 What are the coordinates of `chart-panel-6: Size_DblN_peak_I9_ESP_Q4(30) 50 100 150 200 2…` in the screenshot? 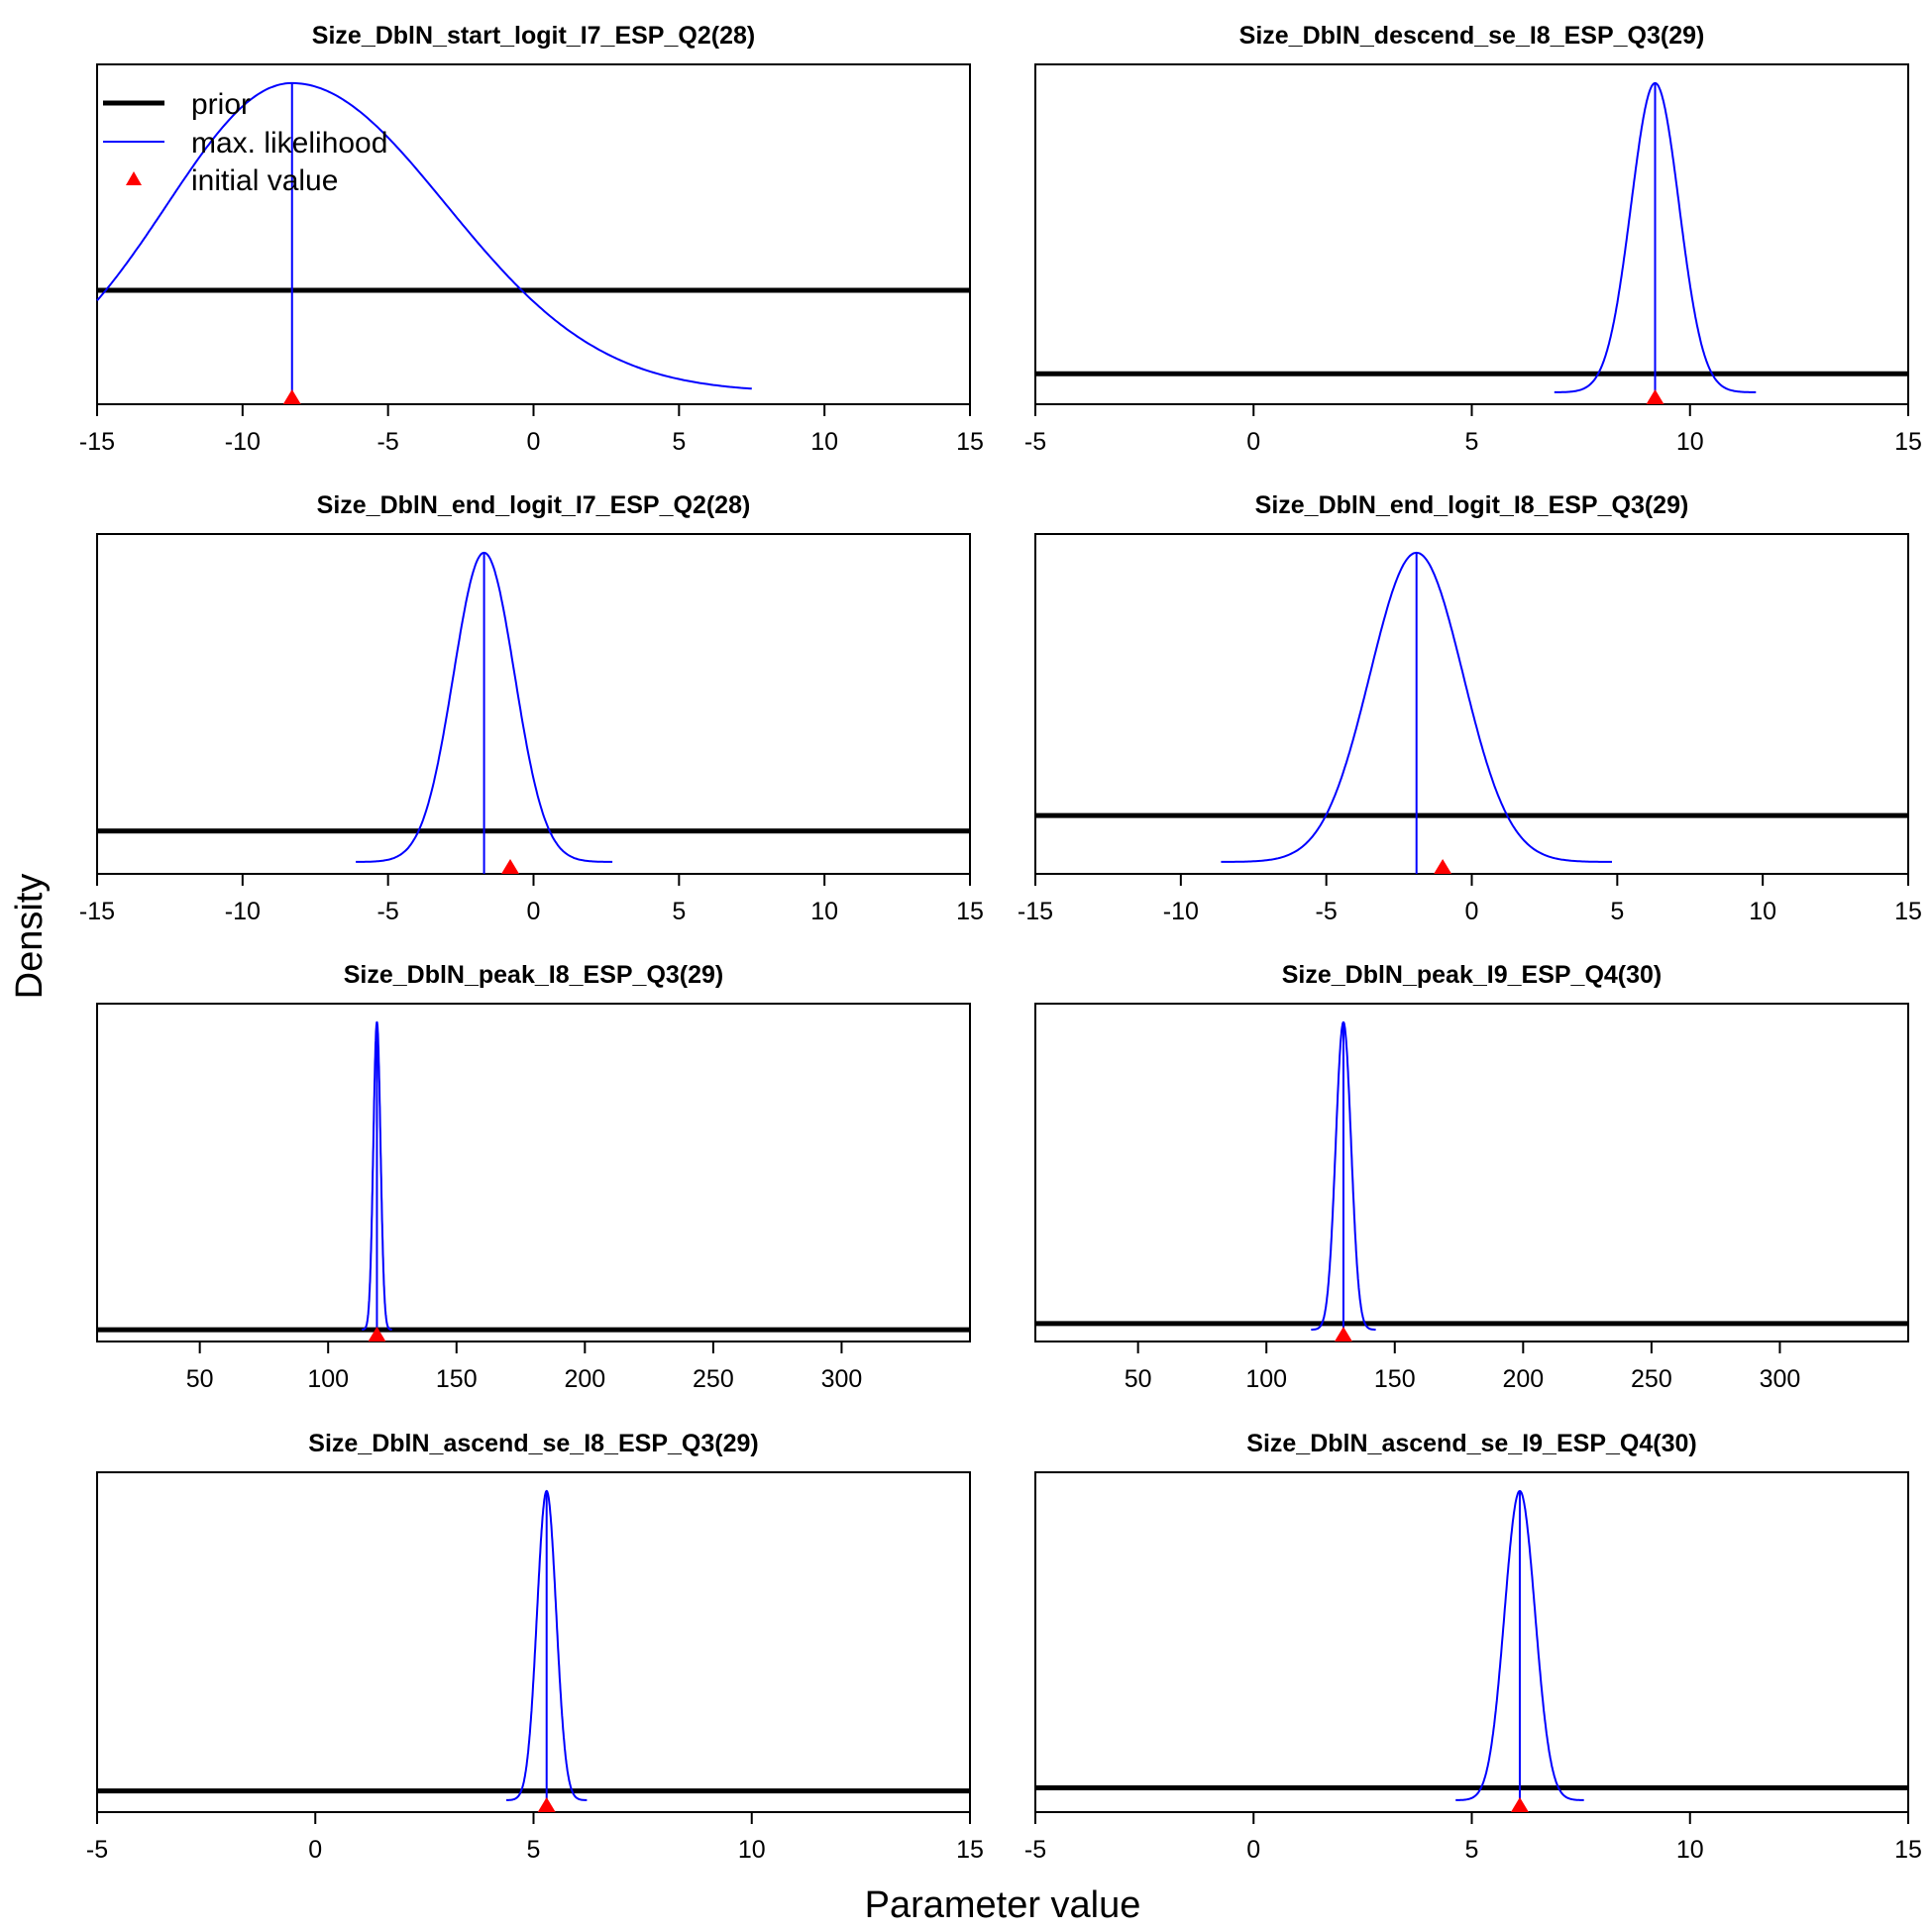 It's located at (1471, 1177).